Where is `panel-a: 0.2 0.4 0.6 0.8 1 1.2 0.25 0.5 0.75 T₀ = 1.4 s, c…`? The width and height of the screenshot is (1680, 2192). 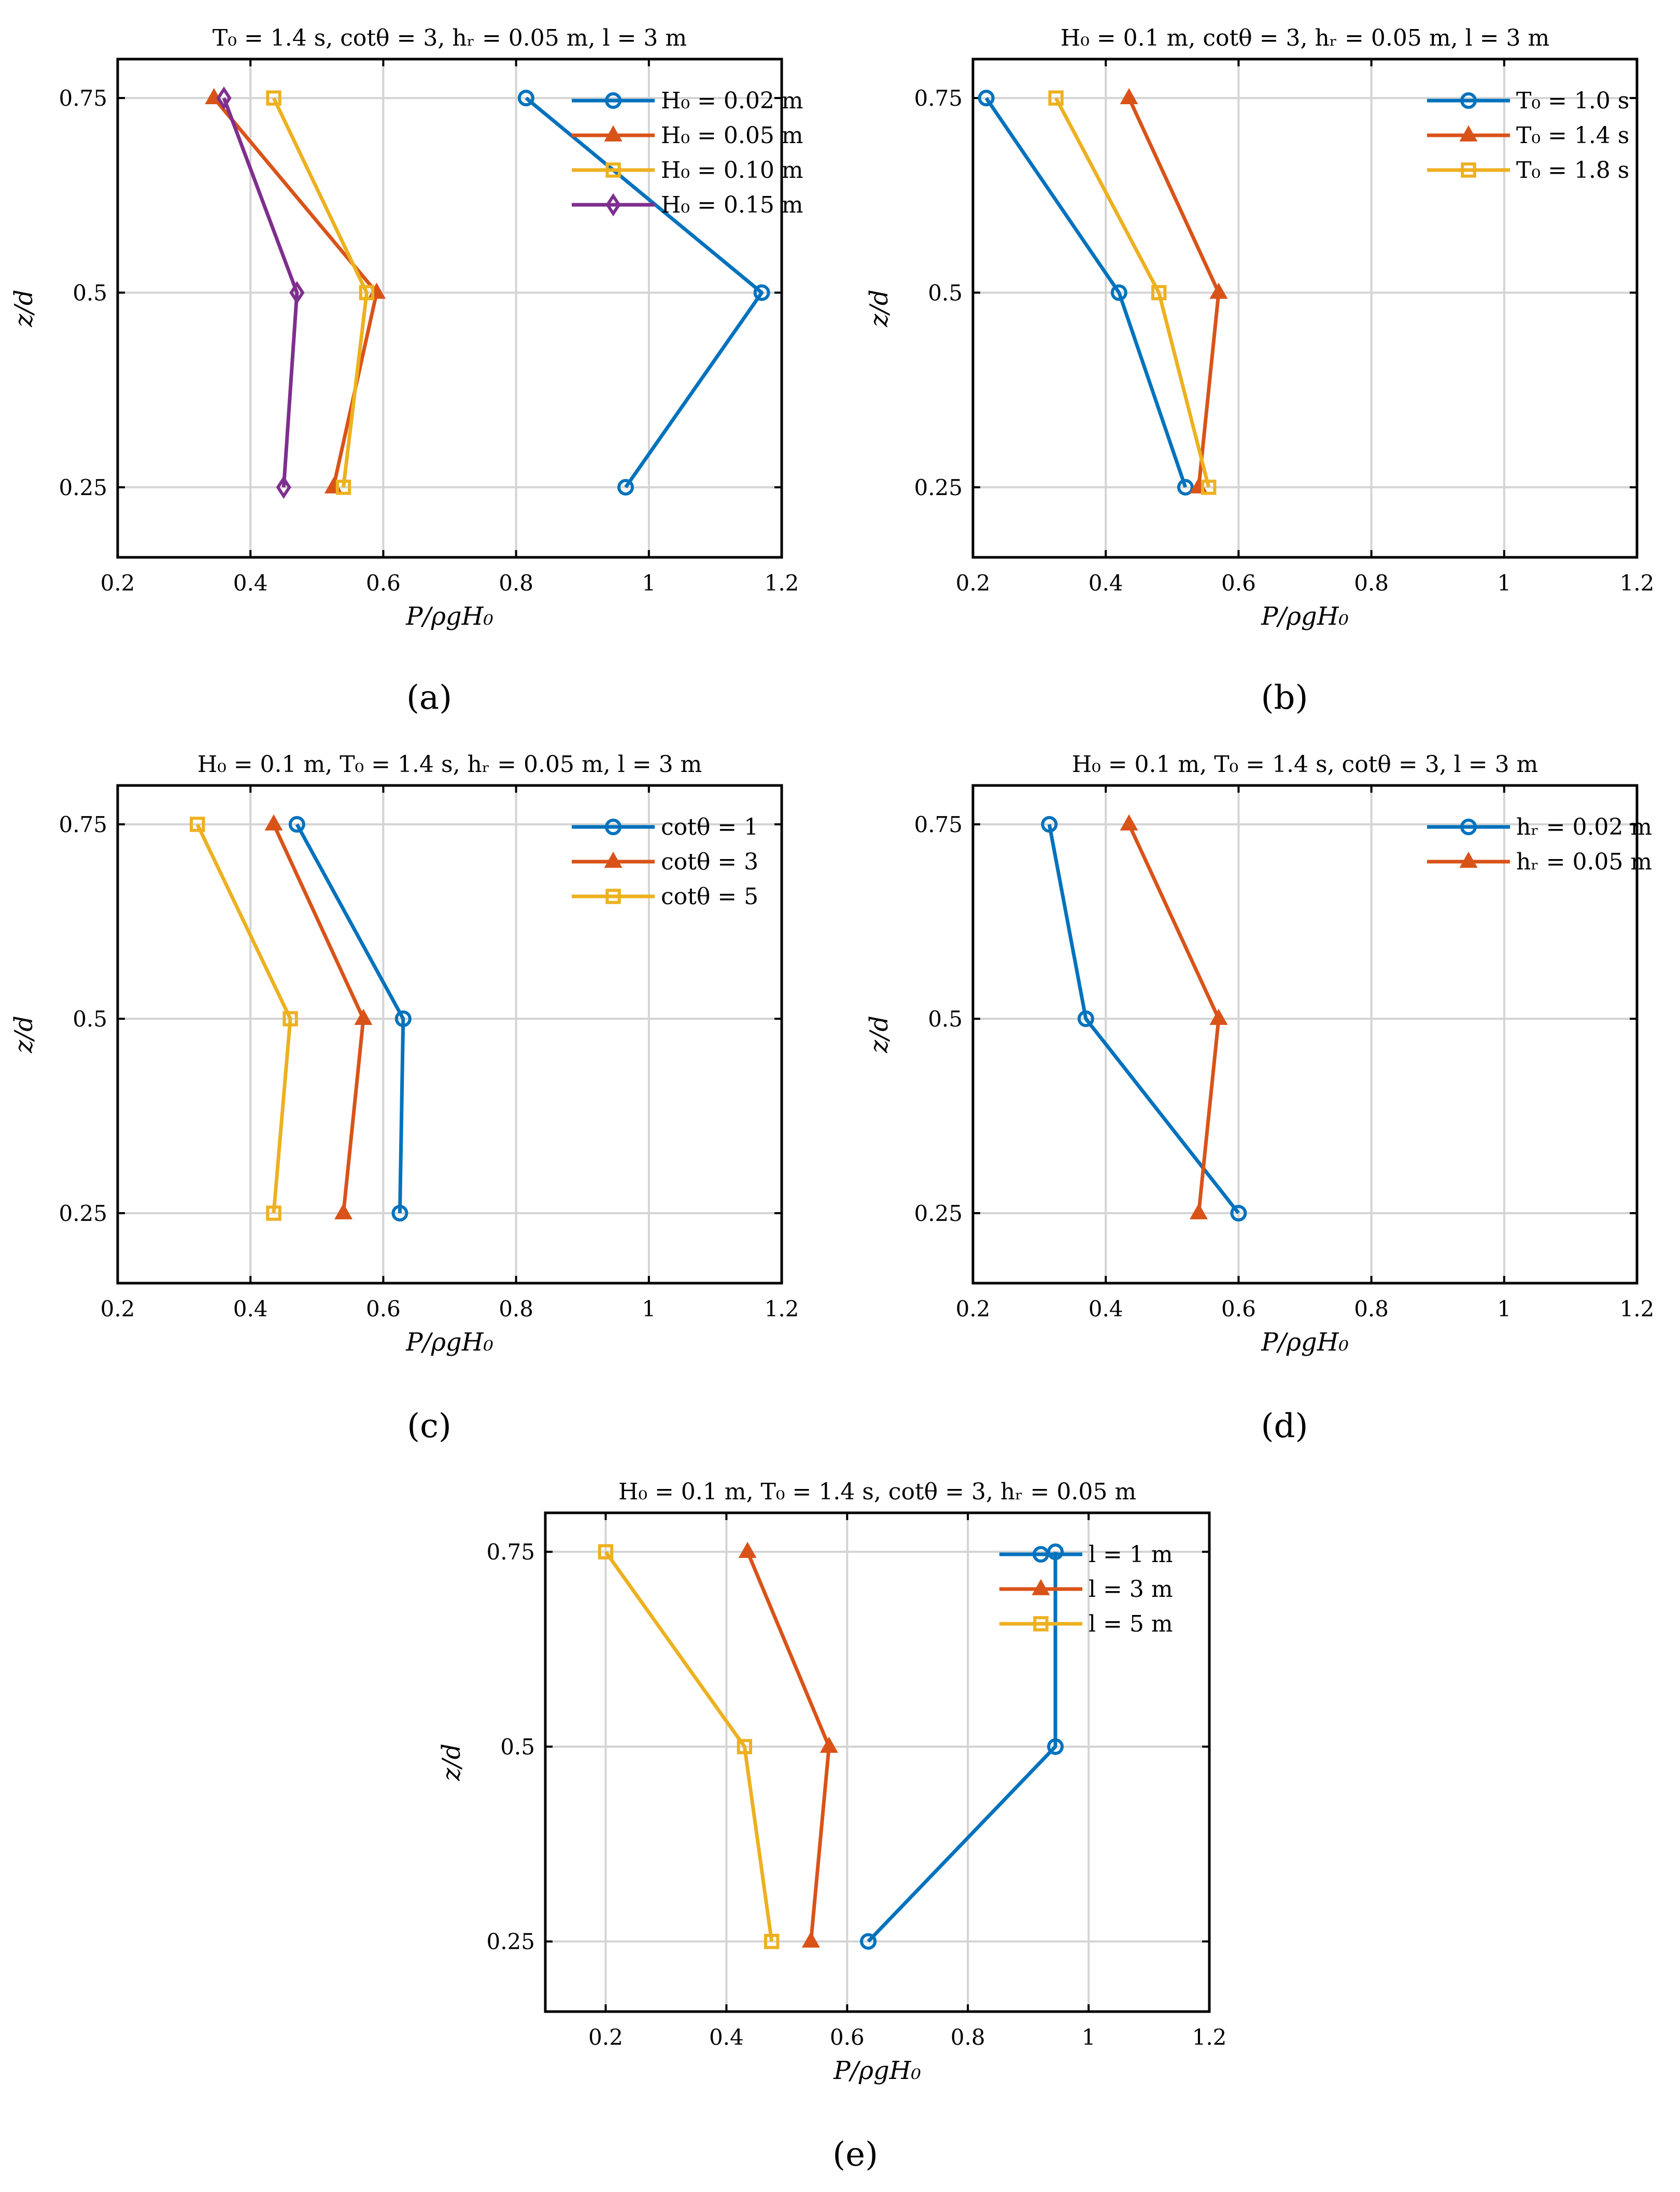
panel-a: 0.2 0.4 0.6 0.8 1 1.2 0.25 0.5 0.75 T₀ = 1.4 s, c… is located at coordinates (406, 371).